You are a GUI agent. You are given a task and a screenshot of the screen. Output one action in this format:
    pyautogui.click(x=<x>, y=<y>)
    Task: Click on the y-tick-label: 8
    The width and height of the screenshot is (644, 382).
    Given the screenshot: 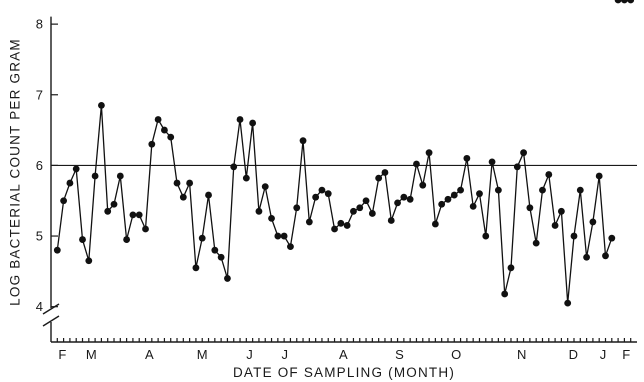 What is the action you would take?
    pyautogui.click(x=39, y=24)
    